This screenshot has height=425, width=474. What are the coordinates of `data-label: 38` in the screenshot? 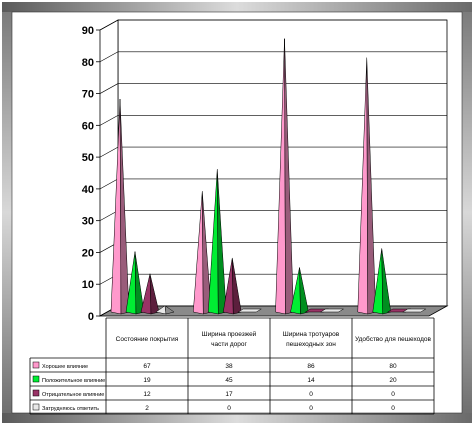 It's located at (229, 366).